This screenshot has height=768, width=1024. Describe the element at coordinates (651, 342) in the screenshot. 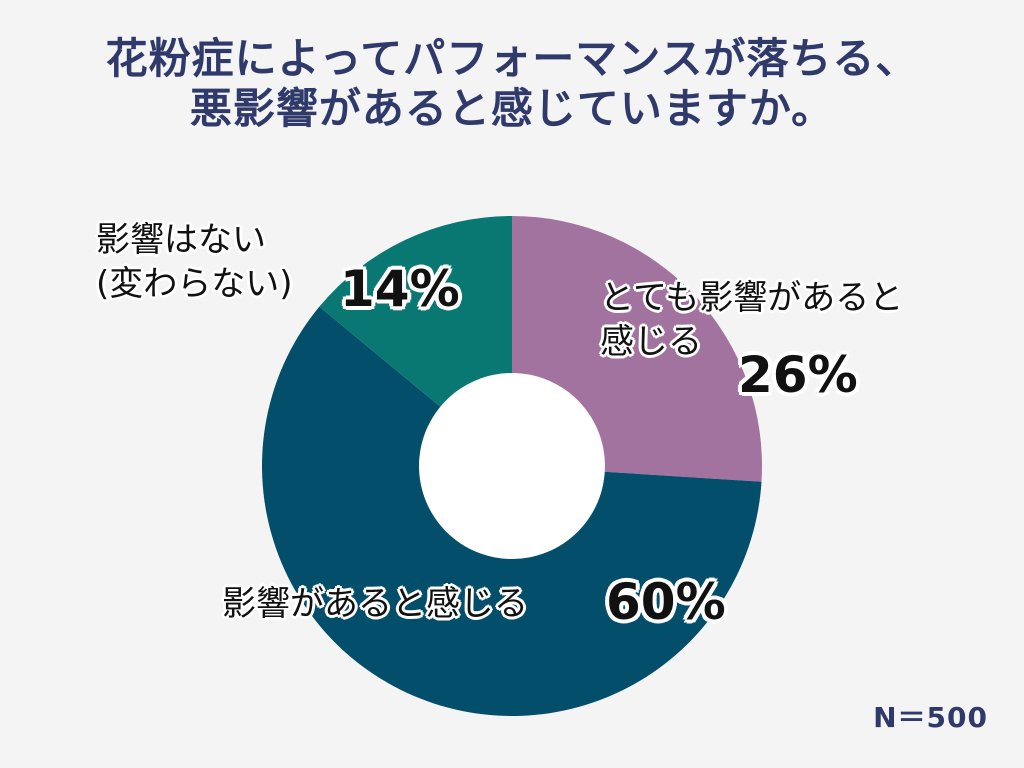

I see `slice-strongly-affected-label-line2: 感じる` at that location.